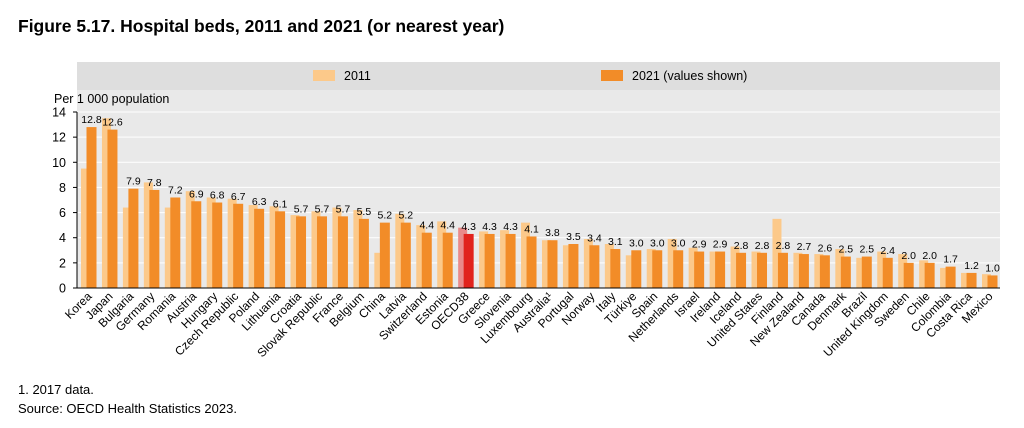 The image size is (1024, 428). What do you see at coordinates (594, 238) in the screenshot?
I see `data-label: 3.4` at bounding box center [594, 238].